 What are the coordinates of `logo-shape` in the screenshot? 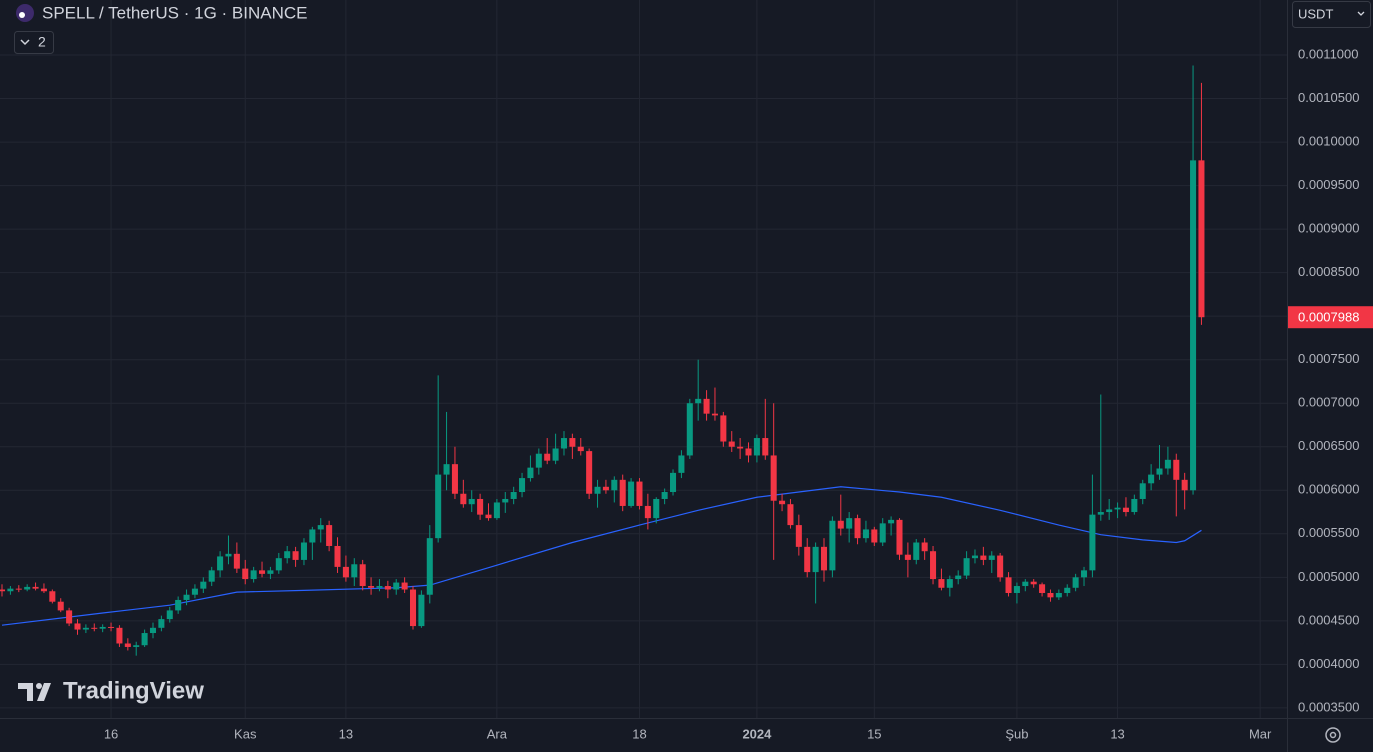 It's located at (44, 692).